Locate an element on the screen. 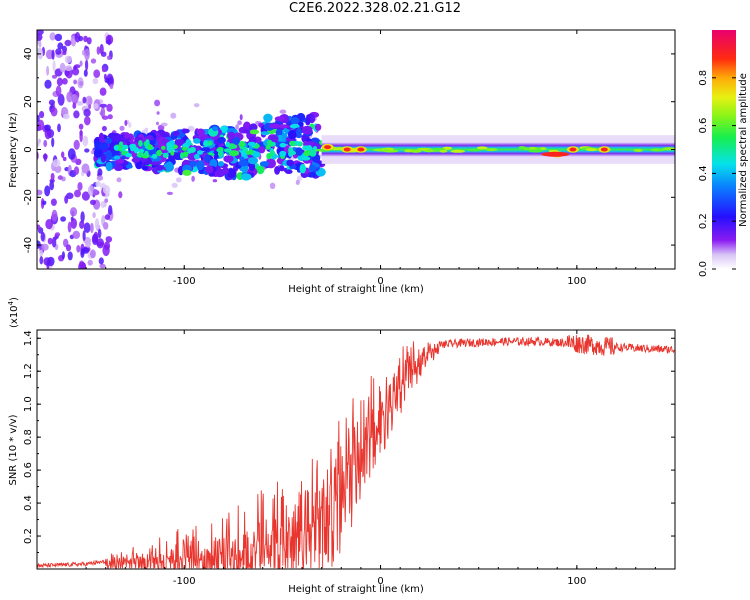 Image resolution: width=750 pixels, height=600 pixels. snr-y-multiplier: (x104) is located at coordinates (13, 312).